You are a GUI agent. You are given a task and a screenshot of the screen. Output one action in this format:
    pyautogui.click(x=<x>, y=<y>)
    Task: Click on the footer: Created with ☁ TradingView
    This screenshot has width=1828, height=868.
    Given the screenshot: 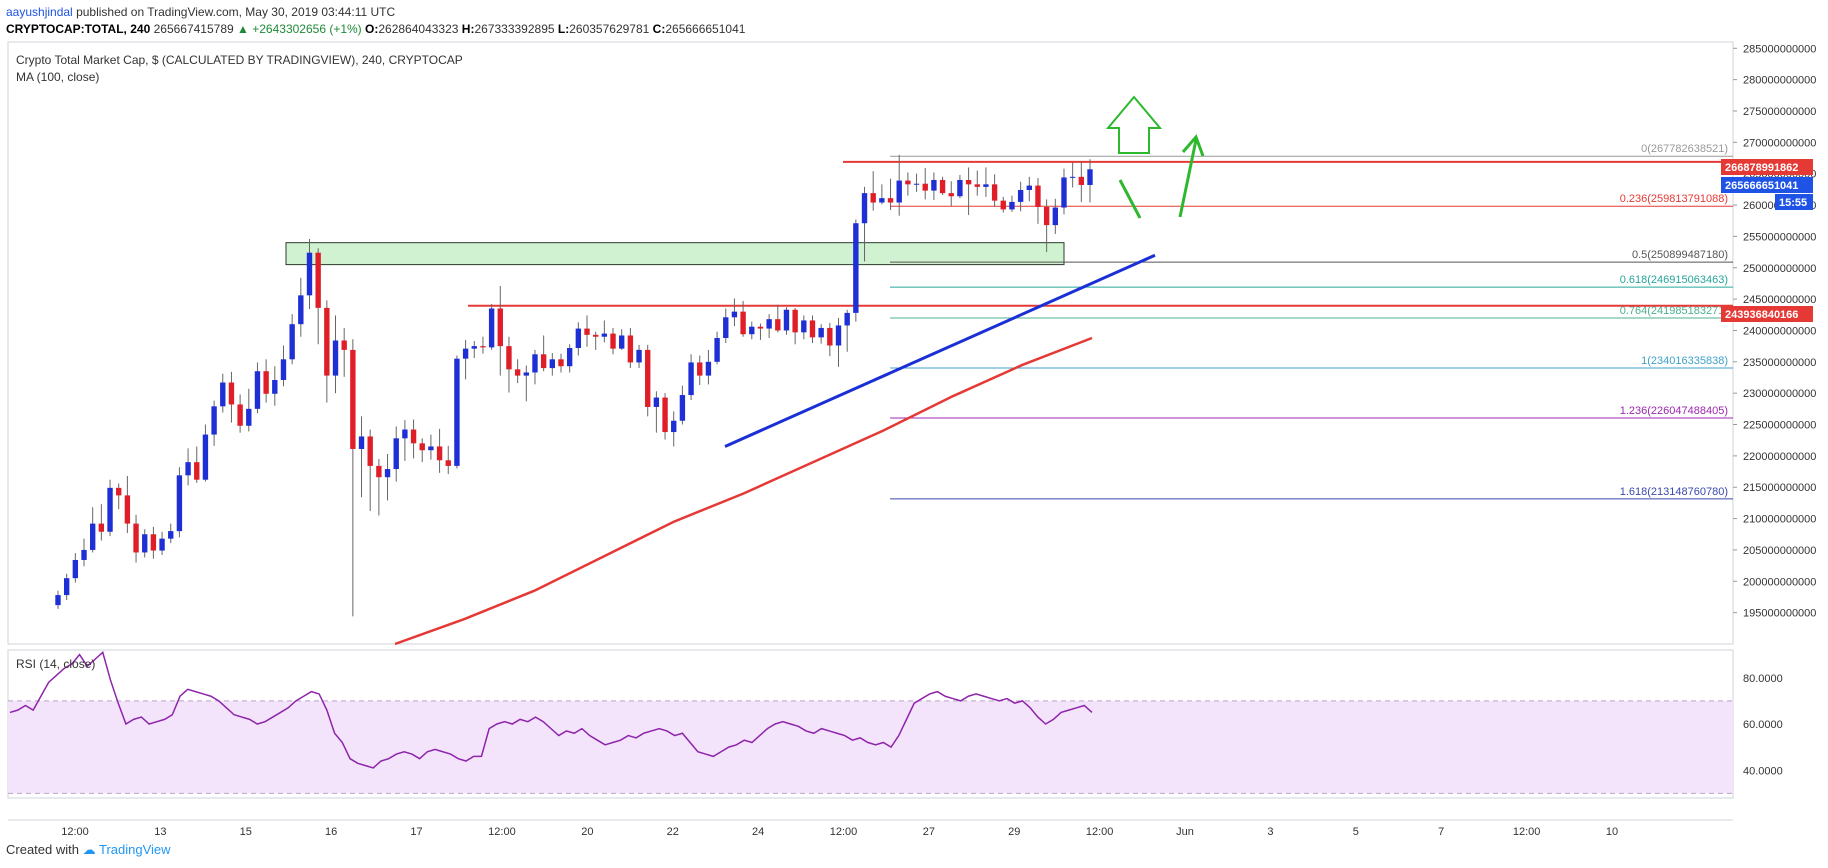 What is the action you would take?
    pyautogui.click(x=88, y=850)
    